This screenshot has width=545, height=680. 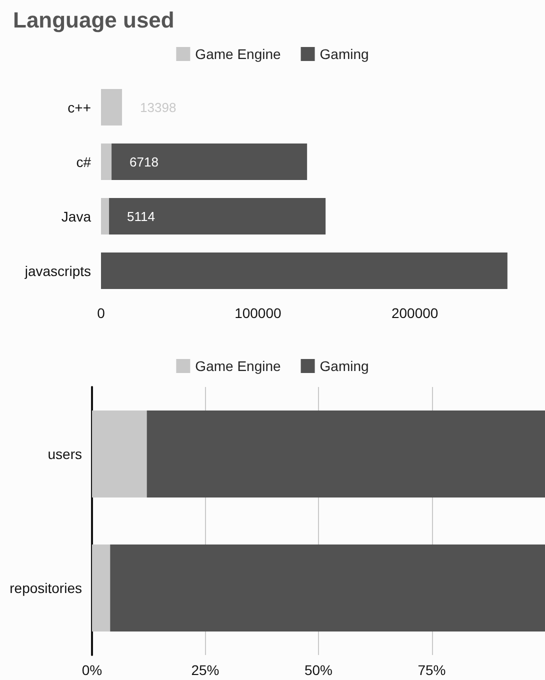 What do you see at coordinates (79, 107) in the screenshot?
I see `y-tick-label: c++` at bounding box center [79, 107].